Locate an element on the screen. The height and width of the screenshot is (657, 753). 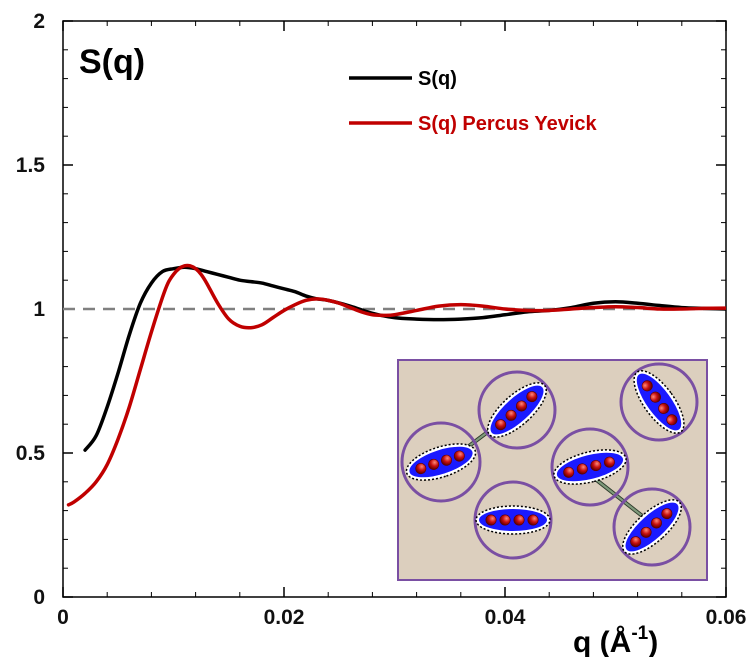
legend-label-sq: S(q) is located at coordinates (437, 79).